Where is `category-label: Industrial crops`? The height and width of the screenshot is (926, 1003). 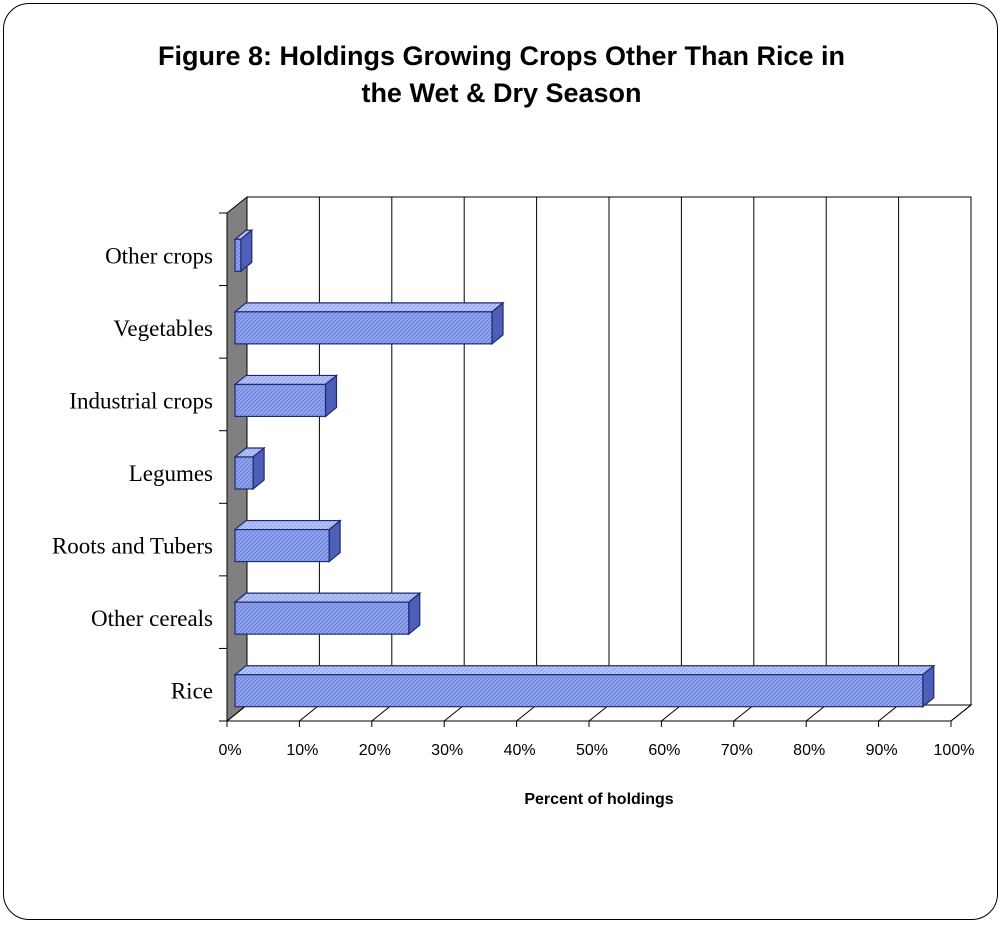 category-label: Industrial crops is located at coordinates (141, 400).